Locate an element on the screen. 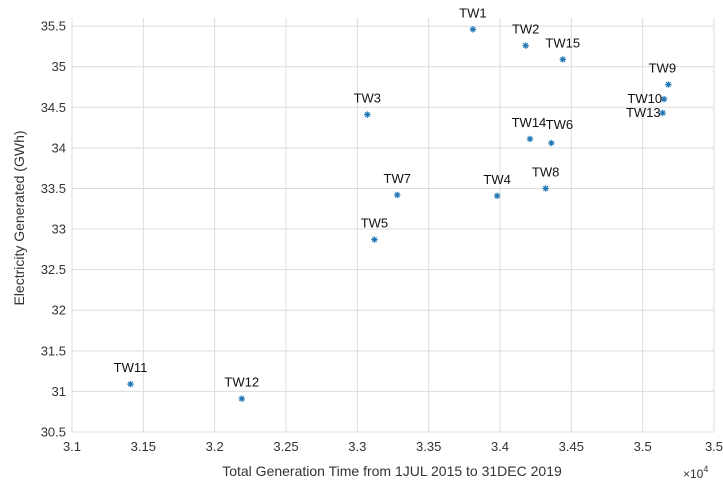 This screenshot has width=723, height=486. x-tick-label: 3.3 is located at coordinates (357, 446).